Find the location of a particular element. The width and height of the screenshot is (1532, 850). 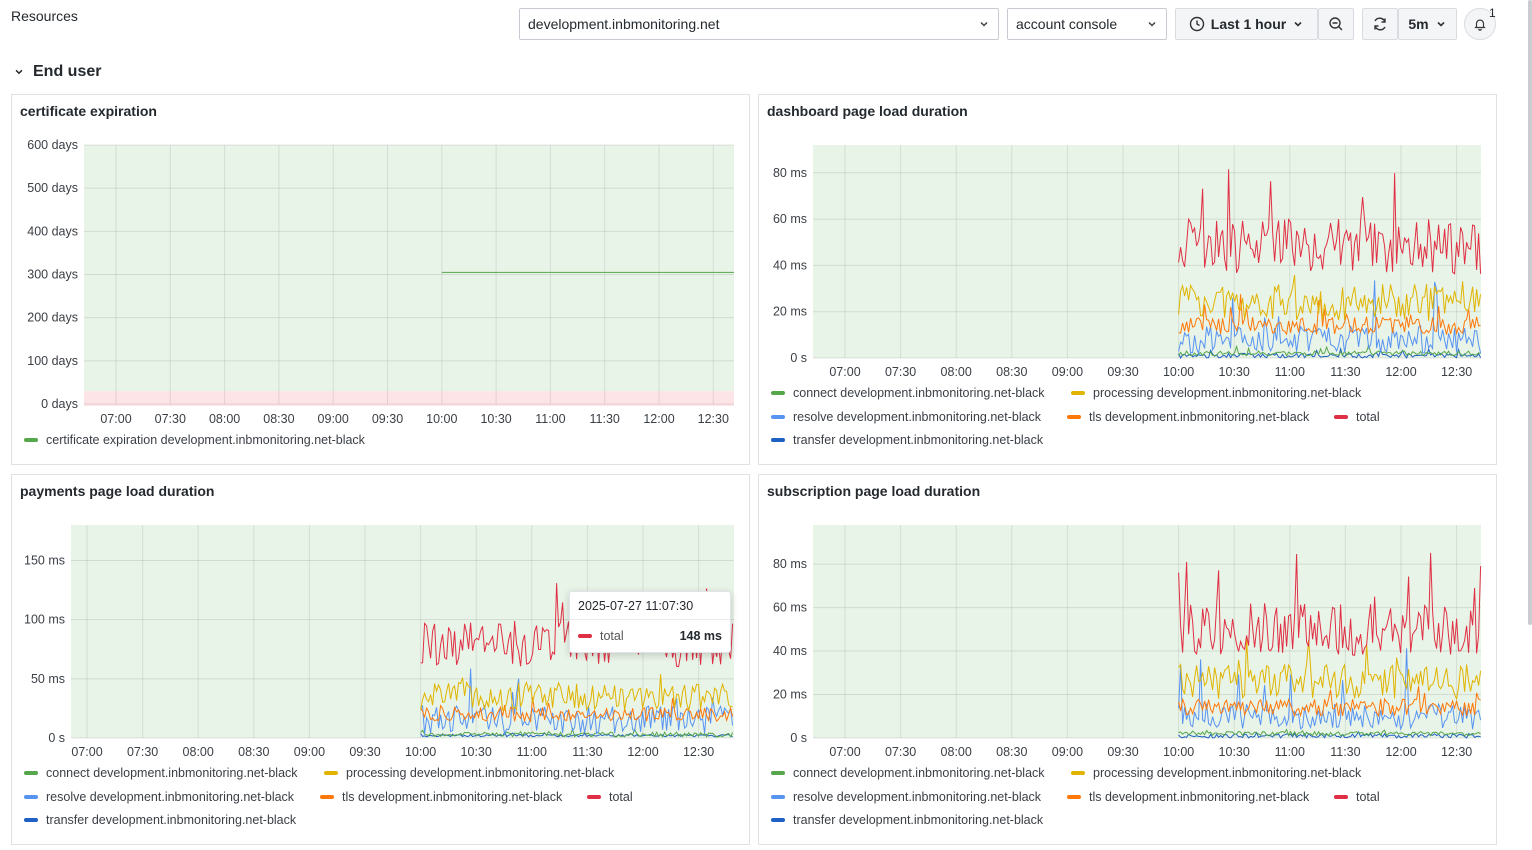

y-tick-label: 100 ms is located at coordinates (44, 620).